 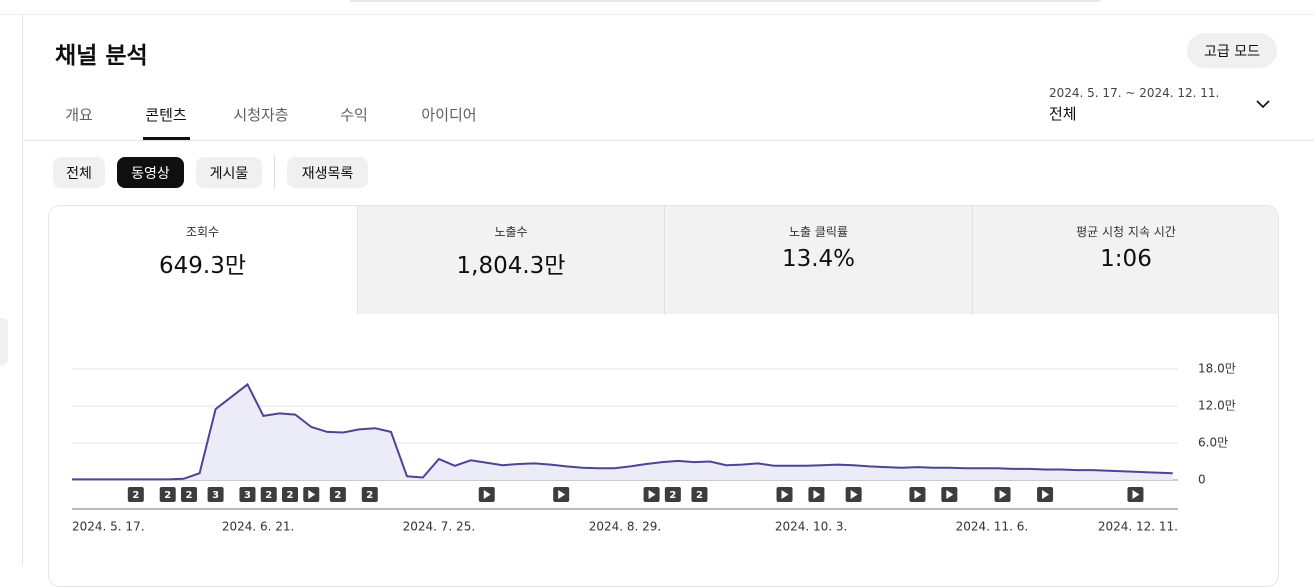 I want to click on divider, so click(x=668, y=140).